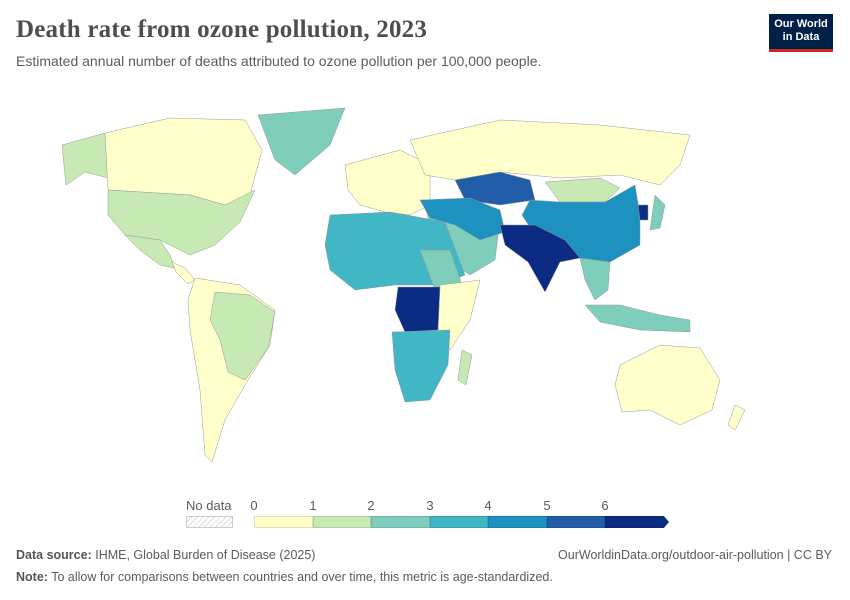  Describe the element at coordinates (371, 505) in the screenshot. I see `legend-tick: 2` at that location.